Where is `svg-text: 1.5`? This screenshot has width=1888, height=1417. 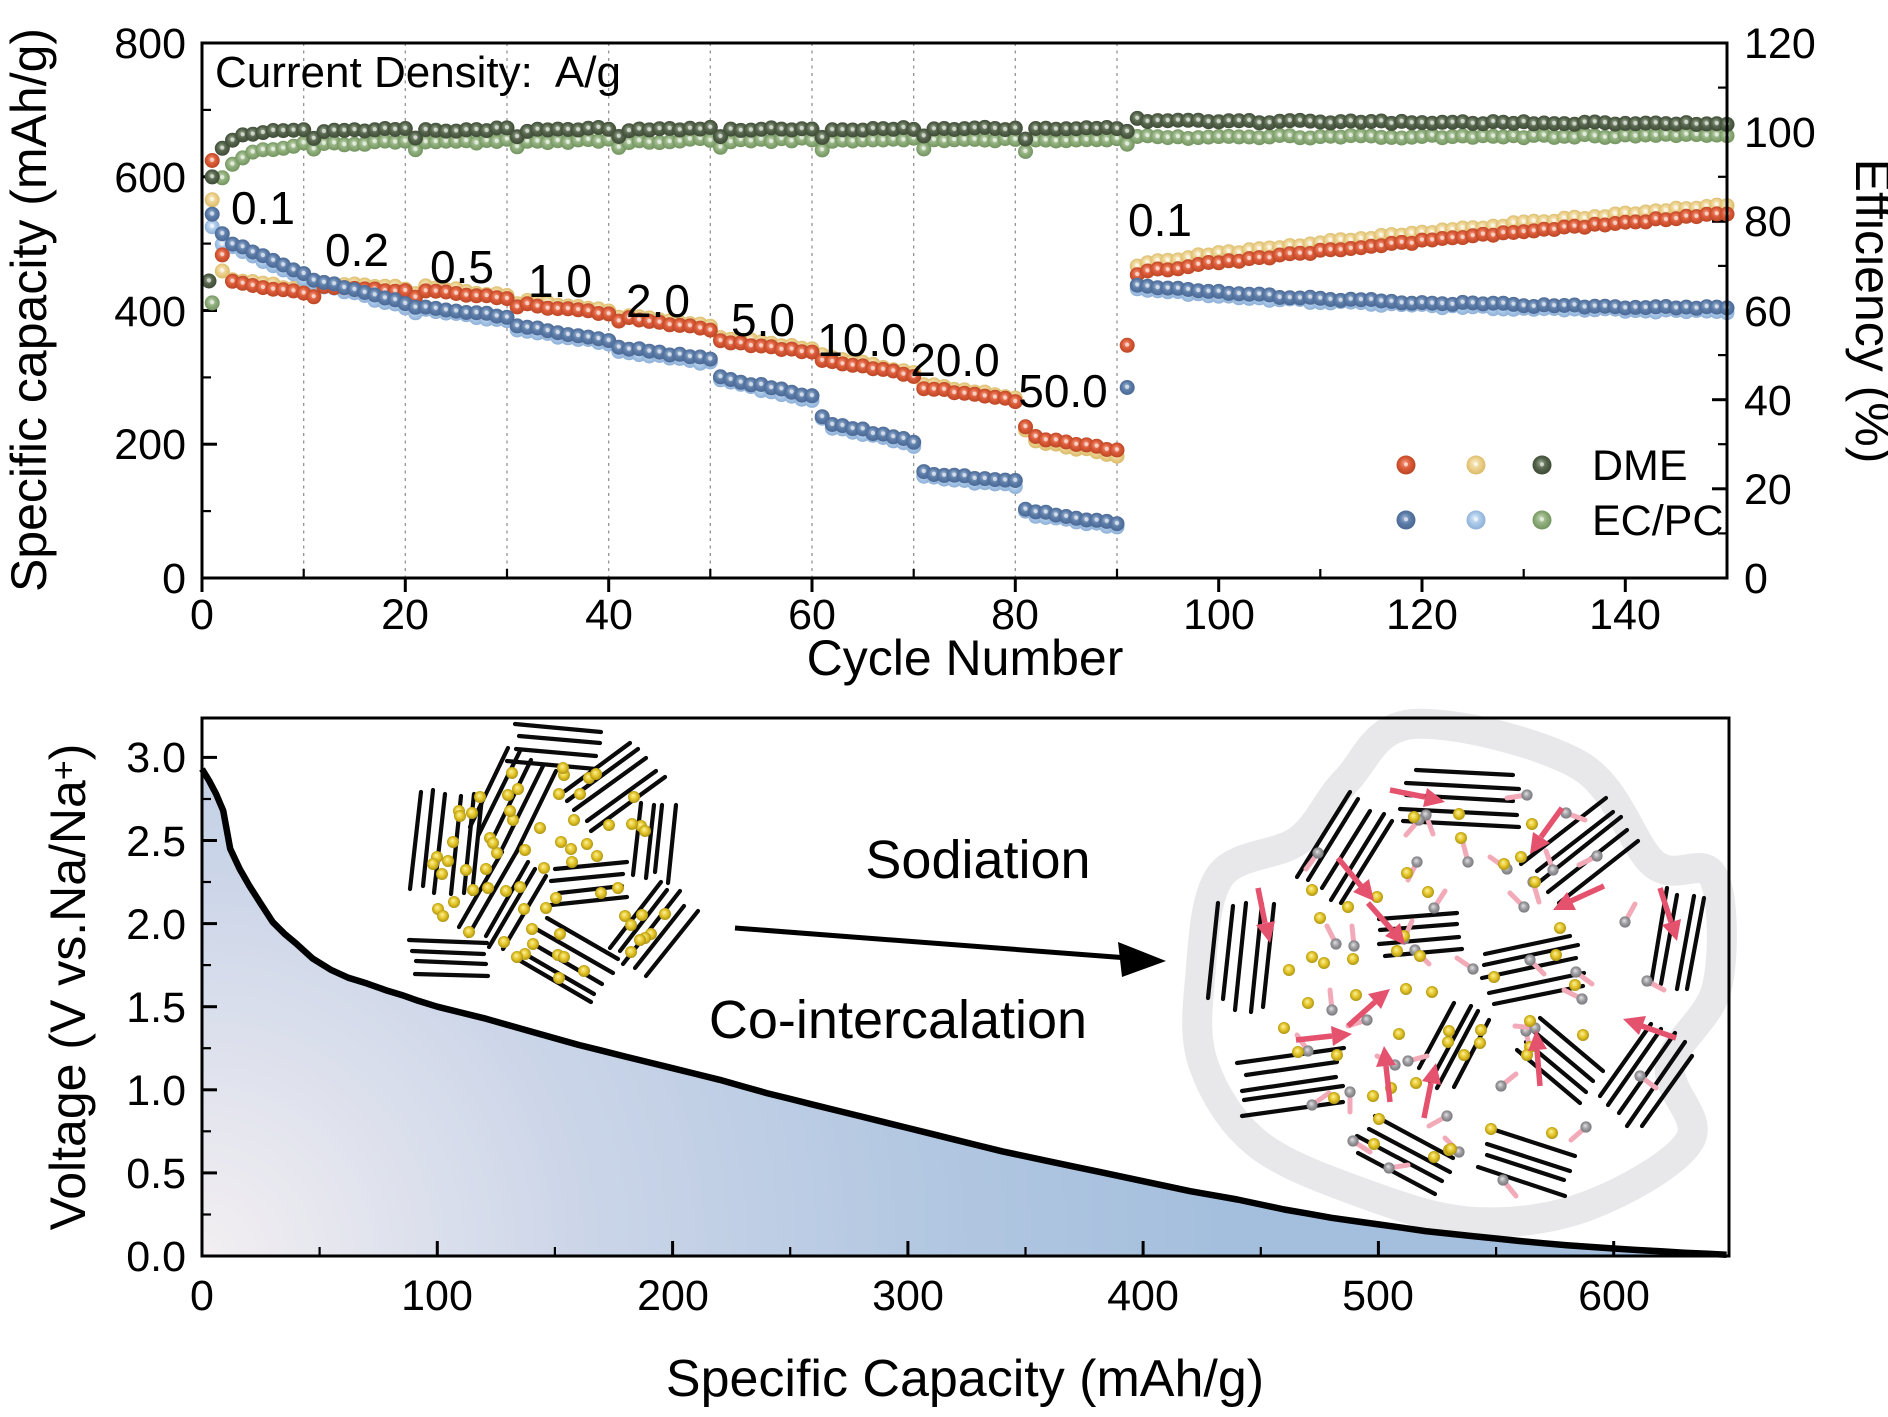
svg-text: 1.5 is located at coordinates (156, 1008).